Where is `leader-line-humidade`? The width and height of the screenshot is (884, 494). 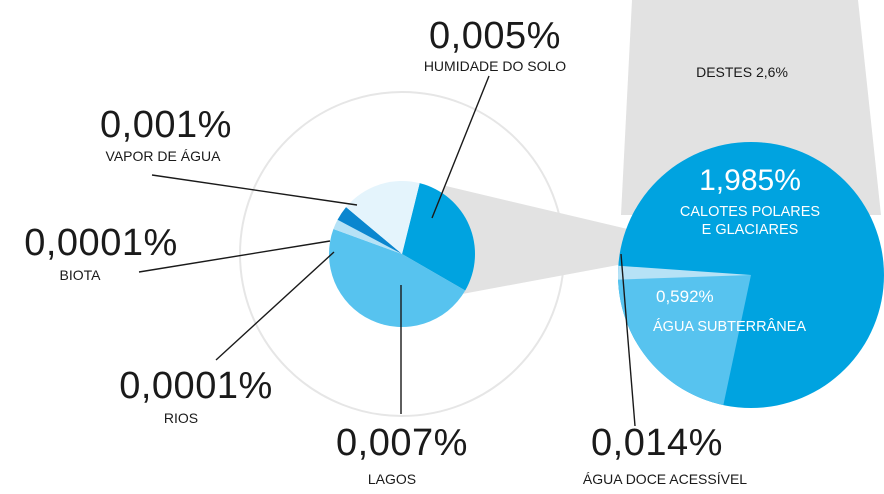
leader-line-humidade is located at coordinates (460, 147).